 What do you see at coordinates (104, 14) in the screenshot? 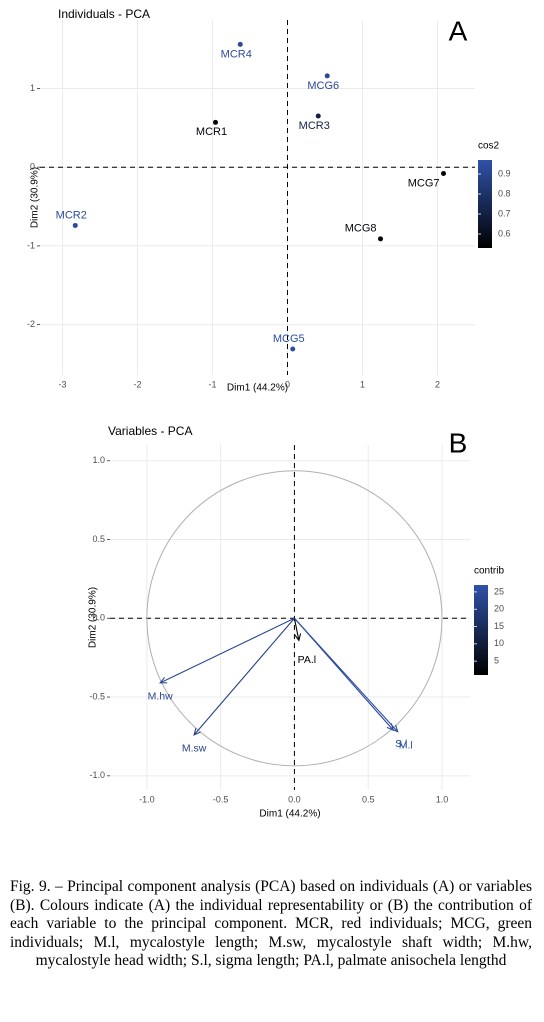
I see `chart-title: Individuals - PCA` at bounding box center [104, 14].